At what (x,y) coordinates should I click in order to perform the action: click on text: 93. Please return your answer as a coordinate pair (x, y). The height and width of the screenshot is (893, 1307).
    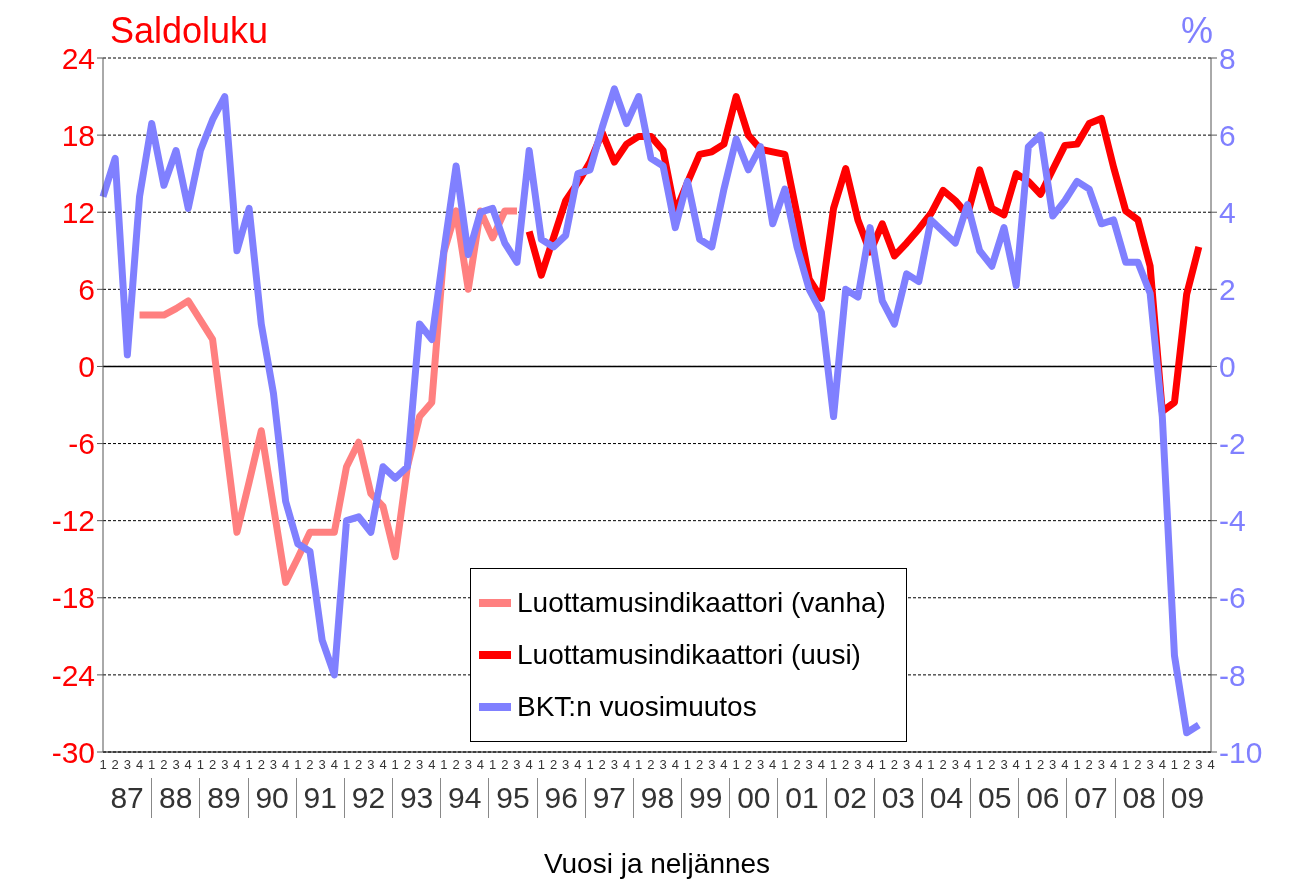
    Looking at the image, I should click on (416, 798).